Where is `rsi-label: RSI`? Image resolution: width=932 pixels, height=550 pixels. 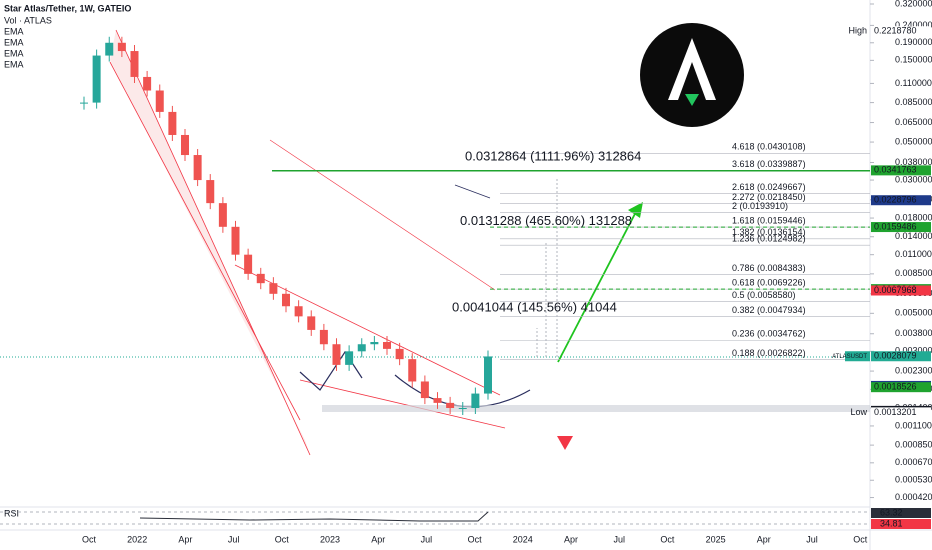
rsi-label: RSI is located at coordinates (11, 513).